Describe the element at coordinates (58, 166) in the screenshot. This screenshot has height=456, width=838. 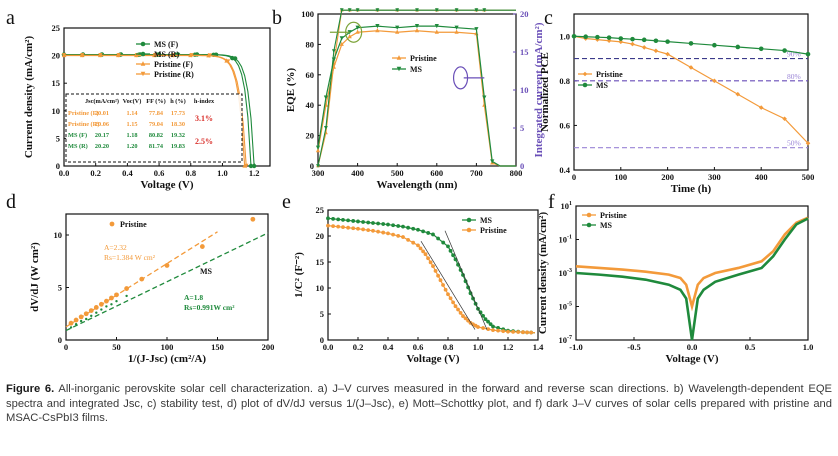
I see `y-tick-label: 0` at that location.